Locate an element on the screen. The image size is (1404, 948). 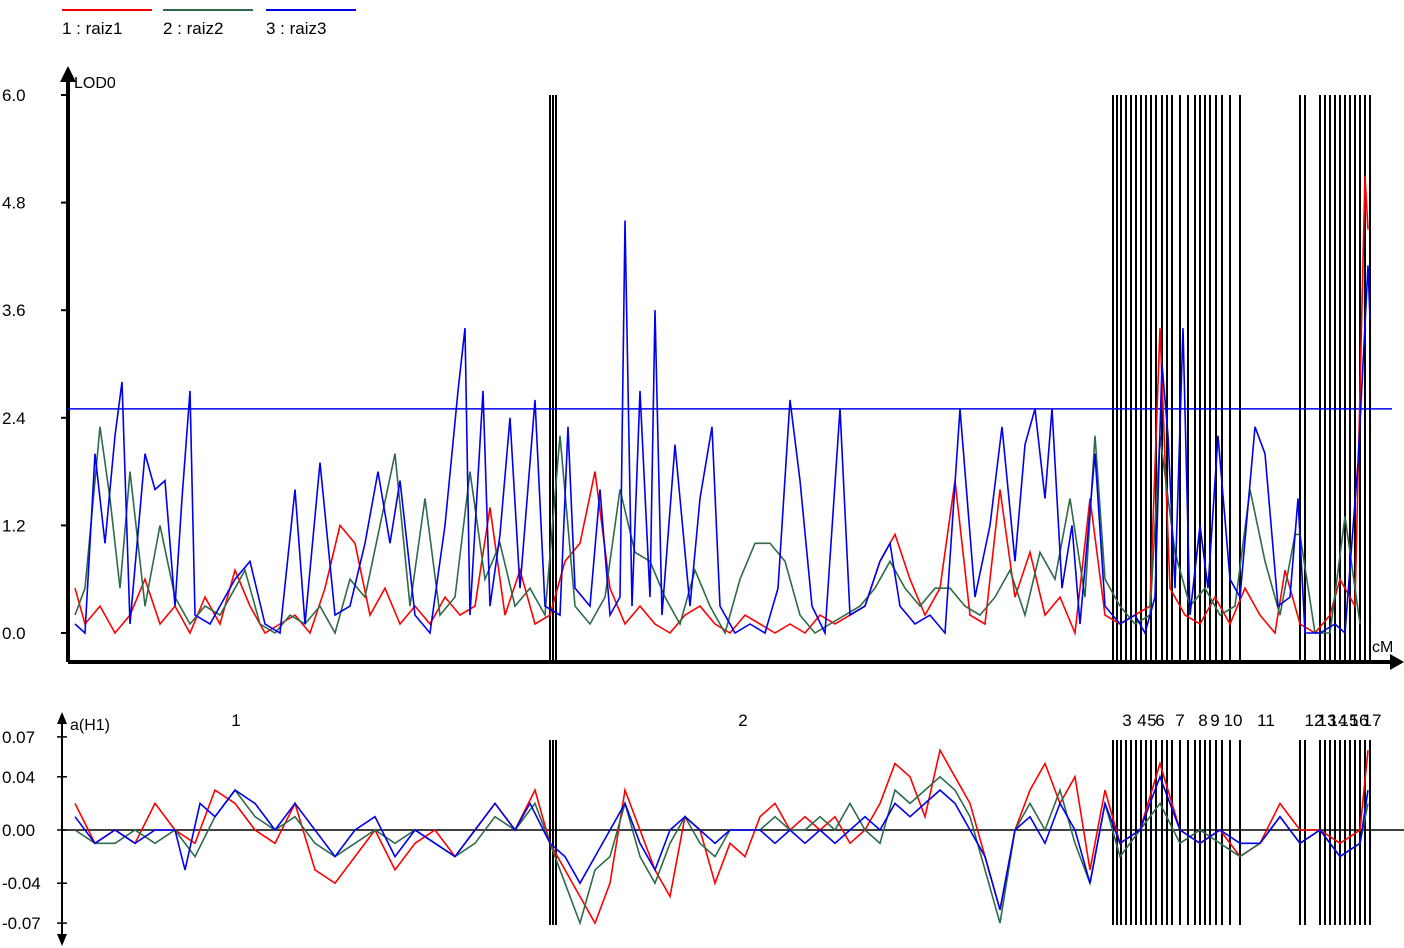
group-label-5: 5 is located at coordinates (1151, 720).